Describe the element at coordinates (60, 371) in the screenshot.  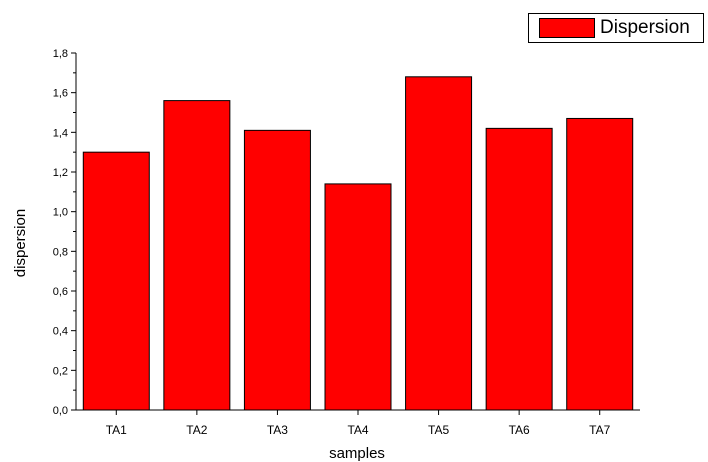
I see `y-tick-label: 0,2` at that location.